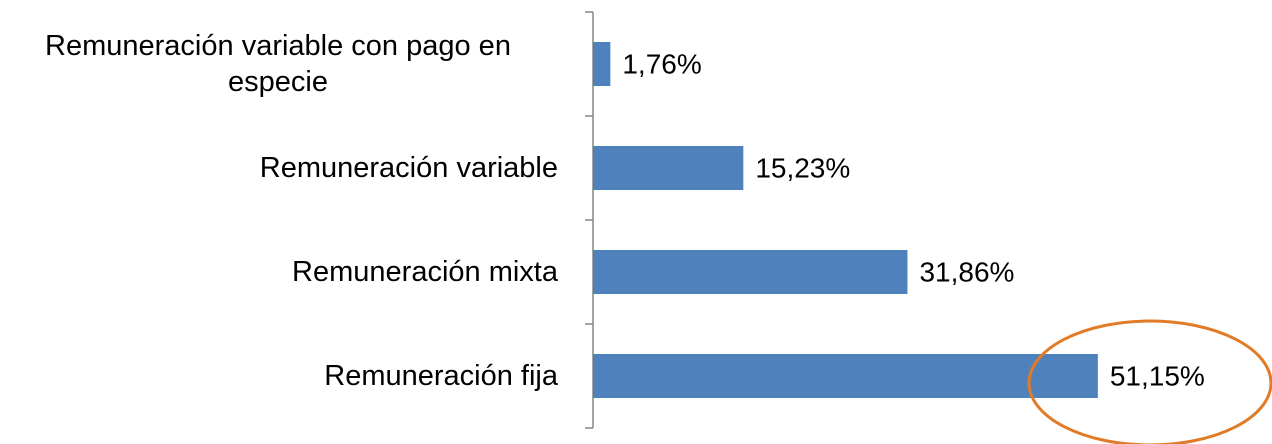  What do you see at coordinates (425, 272) in the screenshot?
I see `category-label: Remuneración mixta` at bounding box center [425, 272].